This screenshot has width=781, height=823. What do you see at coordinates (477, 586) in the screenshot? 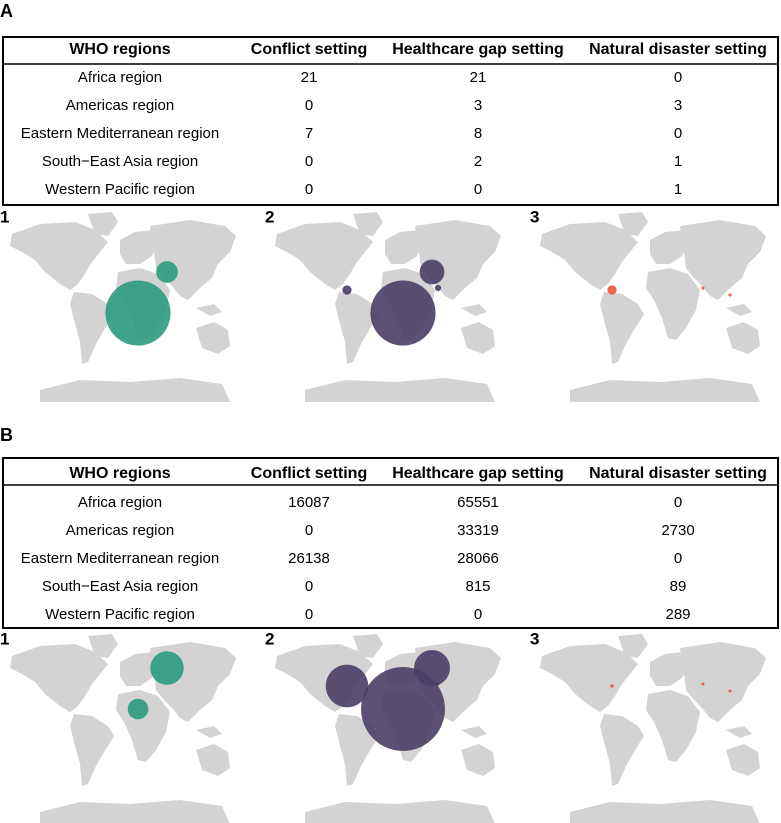
I see `table-cell: 815` at bounding box center [477, 586].